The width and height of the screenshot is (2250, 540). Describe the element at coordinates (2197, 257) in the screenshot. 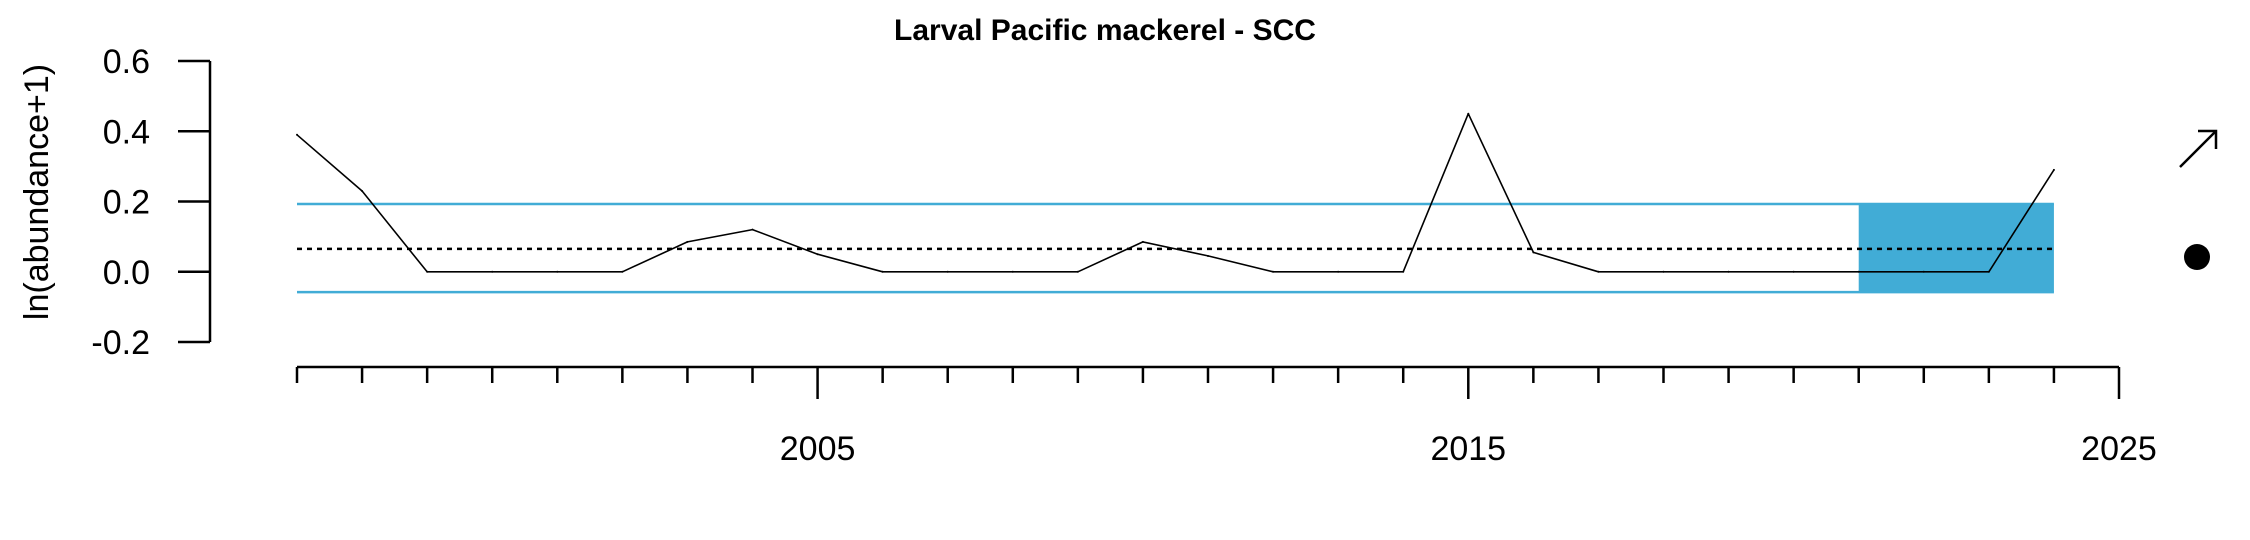

I see `mean-status-dot-icon` at that location.